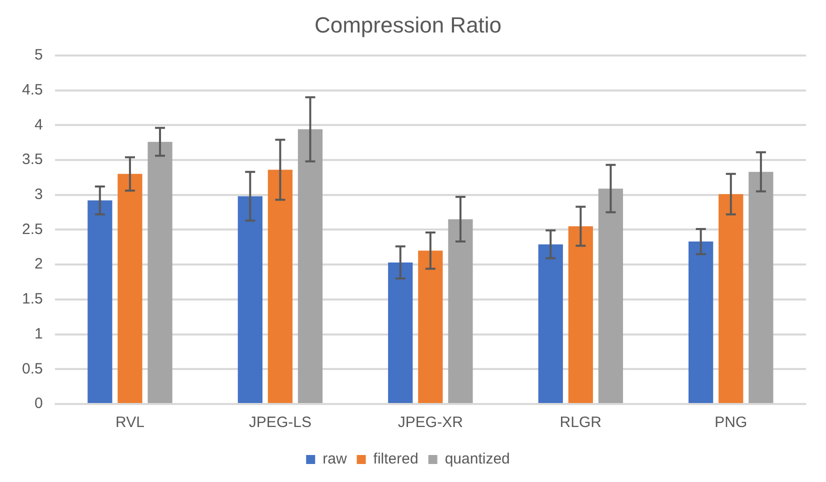 Image resolution: width=826 pixels, height=482 pixels. I want to click on x-tick-label: RLGR, so click(581, 423).